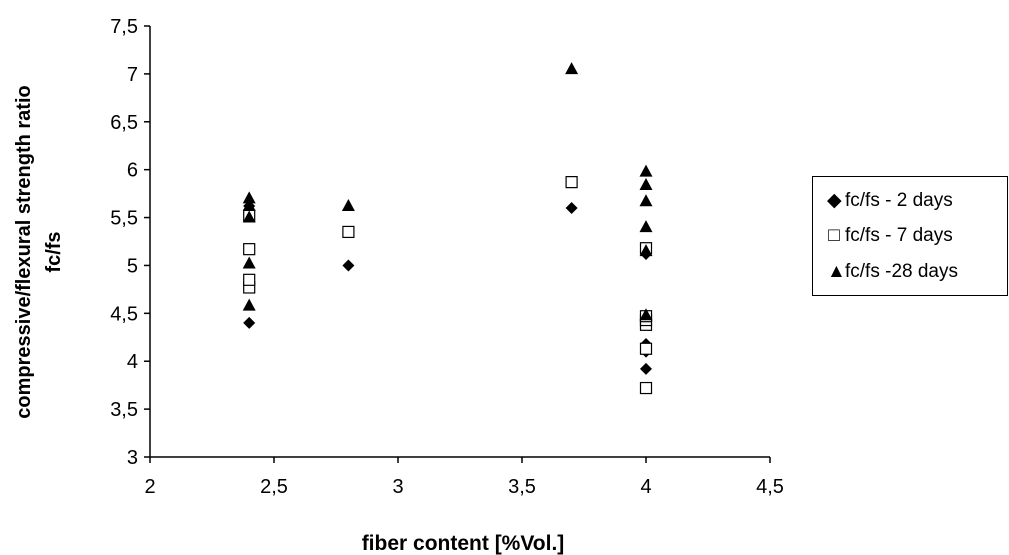  What do you see at coordinates (54, 251) in the screenshot?
I see `y-axis-label-unit: fc/fs` at bounding box center [54, 251].